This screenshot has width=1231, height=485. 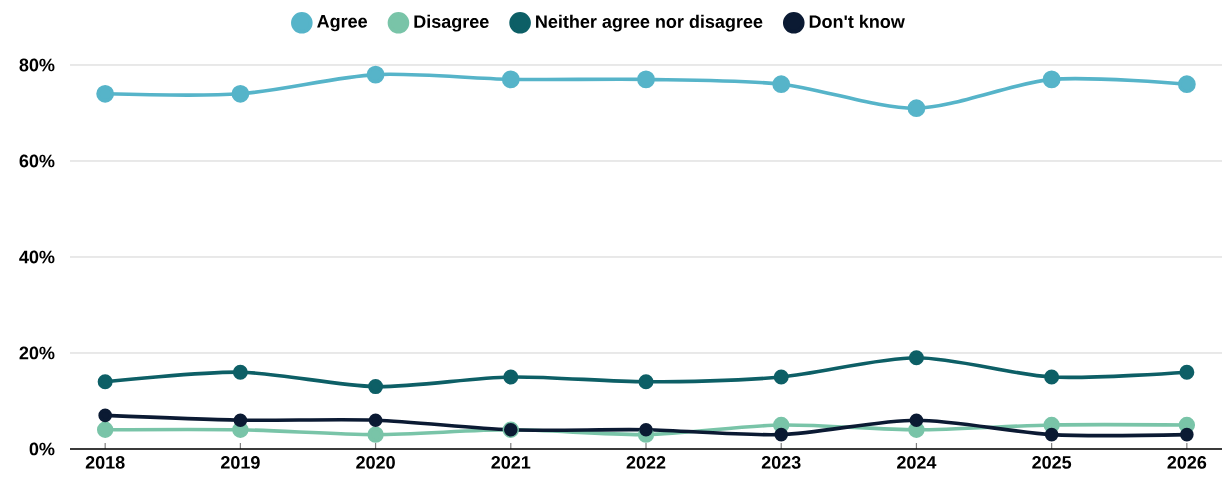 What do you see at coordinates (451, 23) in the screenshot?
I see `legend-label: Disagree` at bounding box center [451, 23].